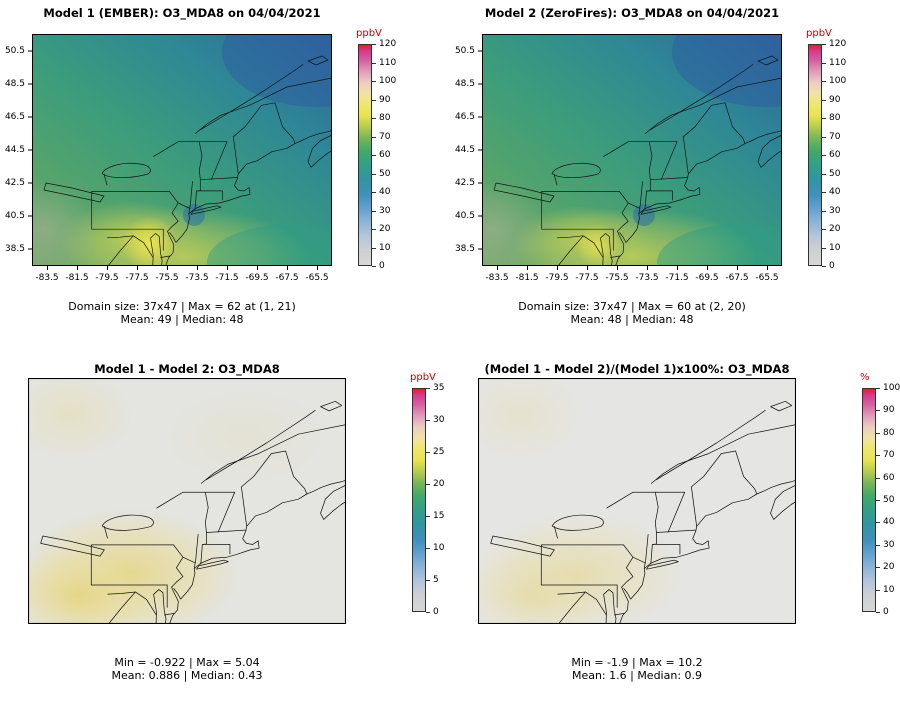  Describe the element at coordinates (187, 675) in the screenshot. I see `stats-line2: Mean: 0.886 | Median: 0.43` at that location.